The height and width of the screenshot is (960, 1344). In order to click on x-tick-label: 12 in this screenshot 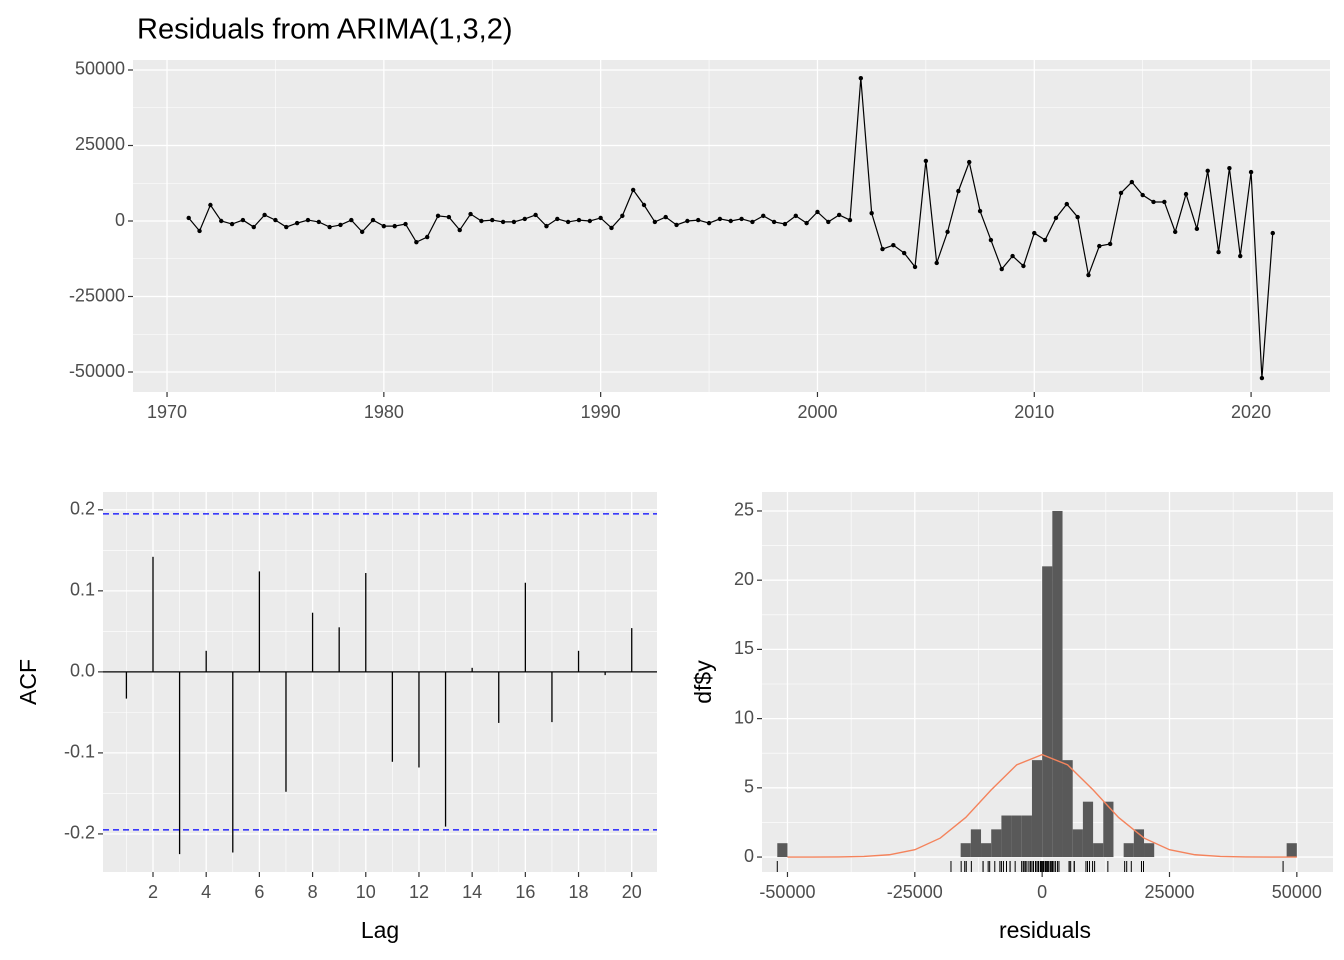, I will do `click(419, 892)`.